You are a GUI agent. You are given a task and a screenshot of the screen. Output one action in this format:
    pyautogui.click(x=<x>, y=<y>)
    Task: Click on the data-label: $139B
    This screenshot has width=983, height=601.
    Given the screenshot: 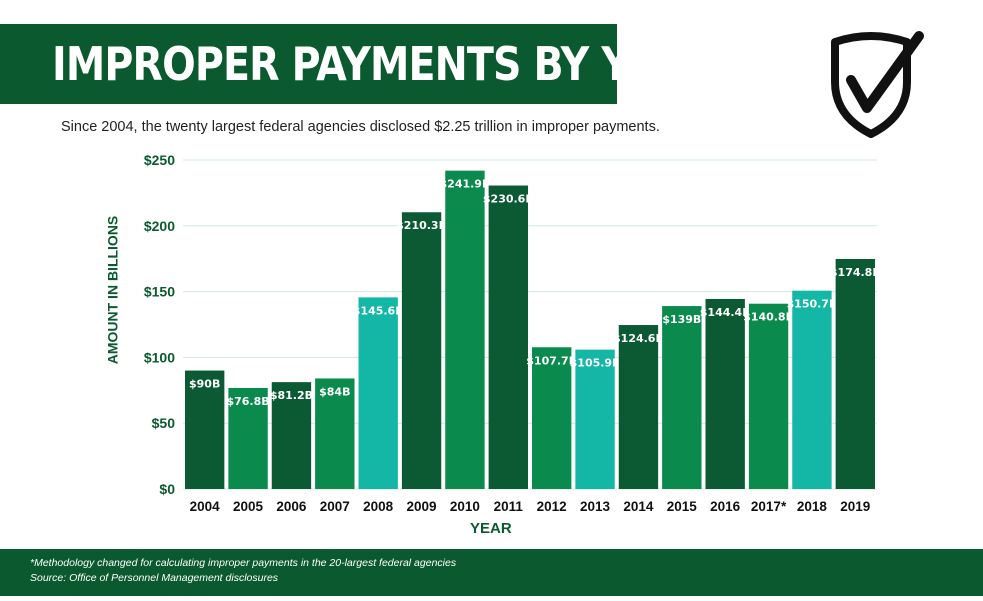 What is the action you would take?
    pyautogui.click(x=681, y=319)
    